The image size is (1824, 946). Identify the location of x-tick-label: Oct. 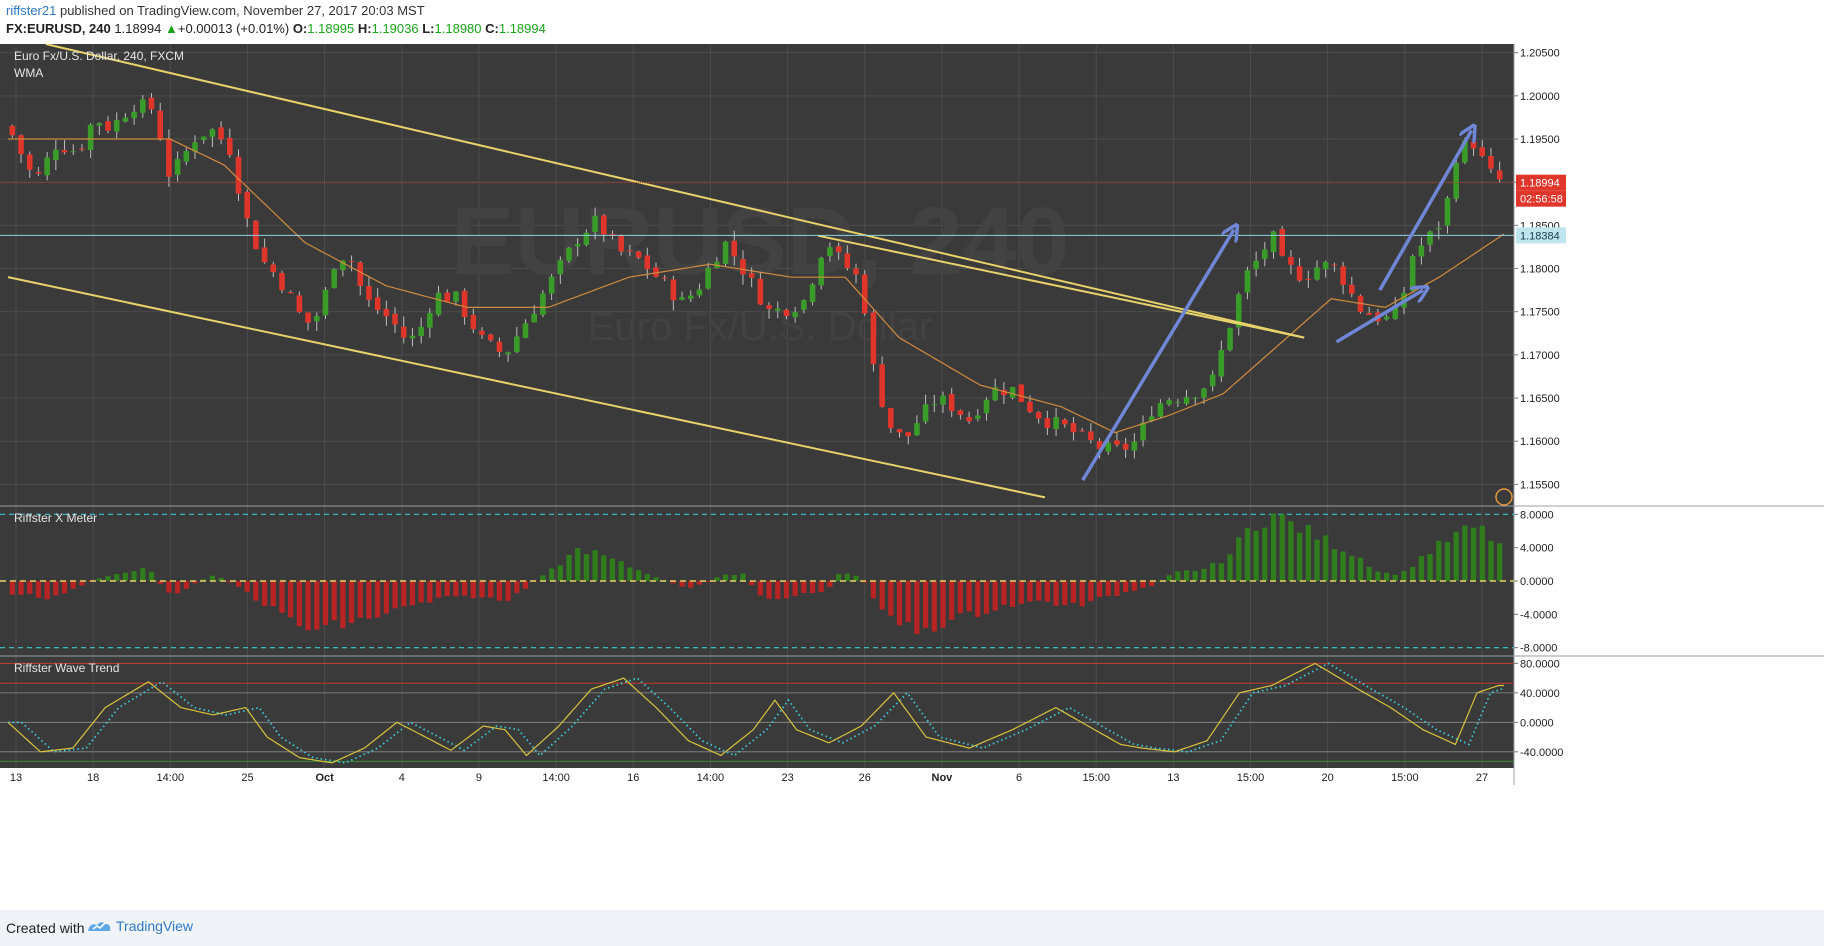
(324, 778).